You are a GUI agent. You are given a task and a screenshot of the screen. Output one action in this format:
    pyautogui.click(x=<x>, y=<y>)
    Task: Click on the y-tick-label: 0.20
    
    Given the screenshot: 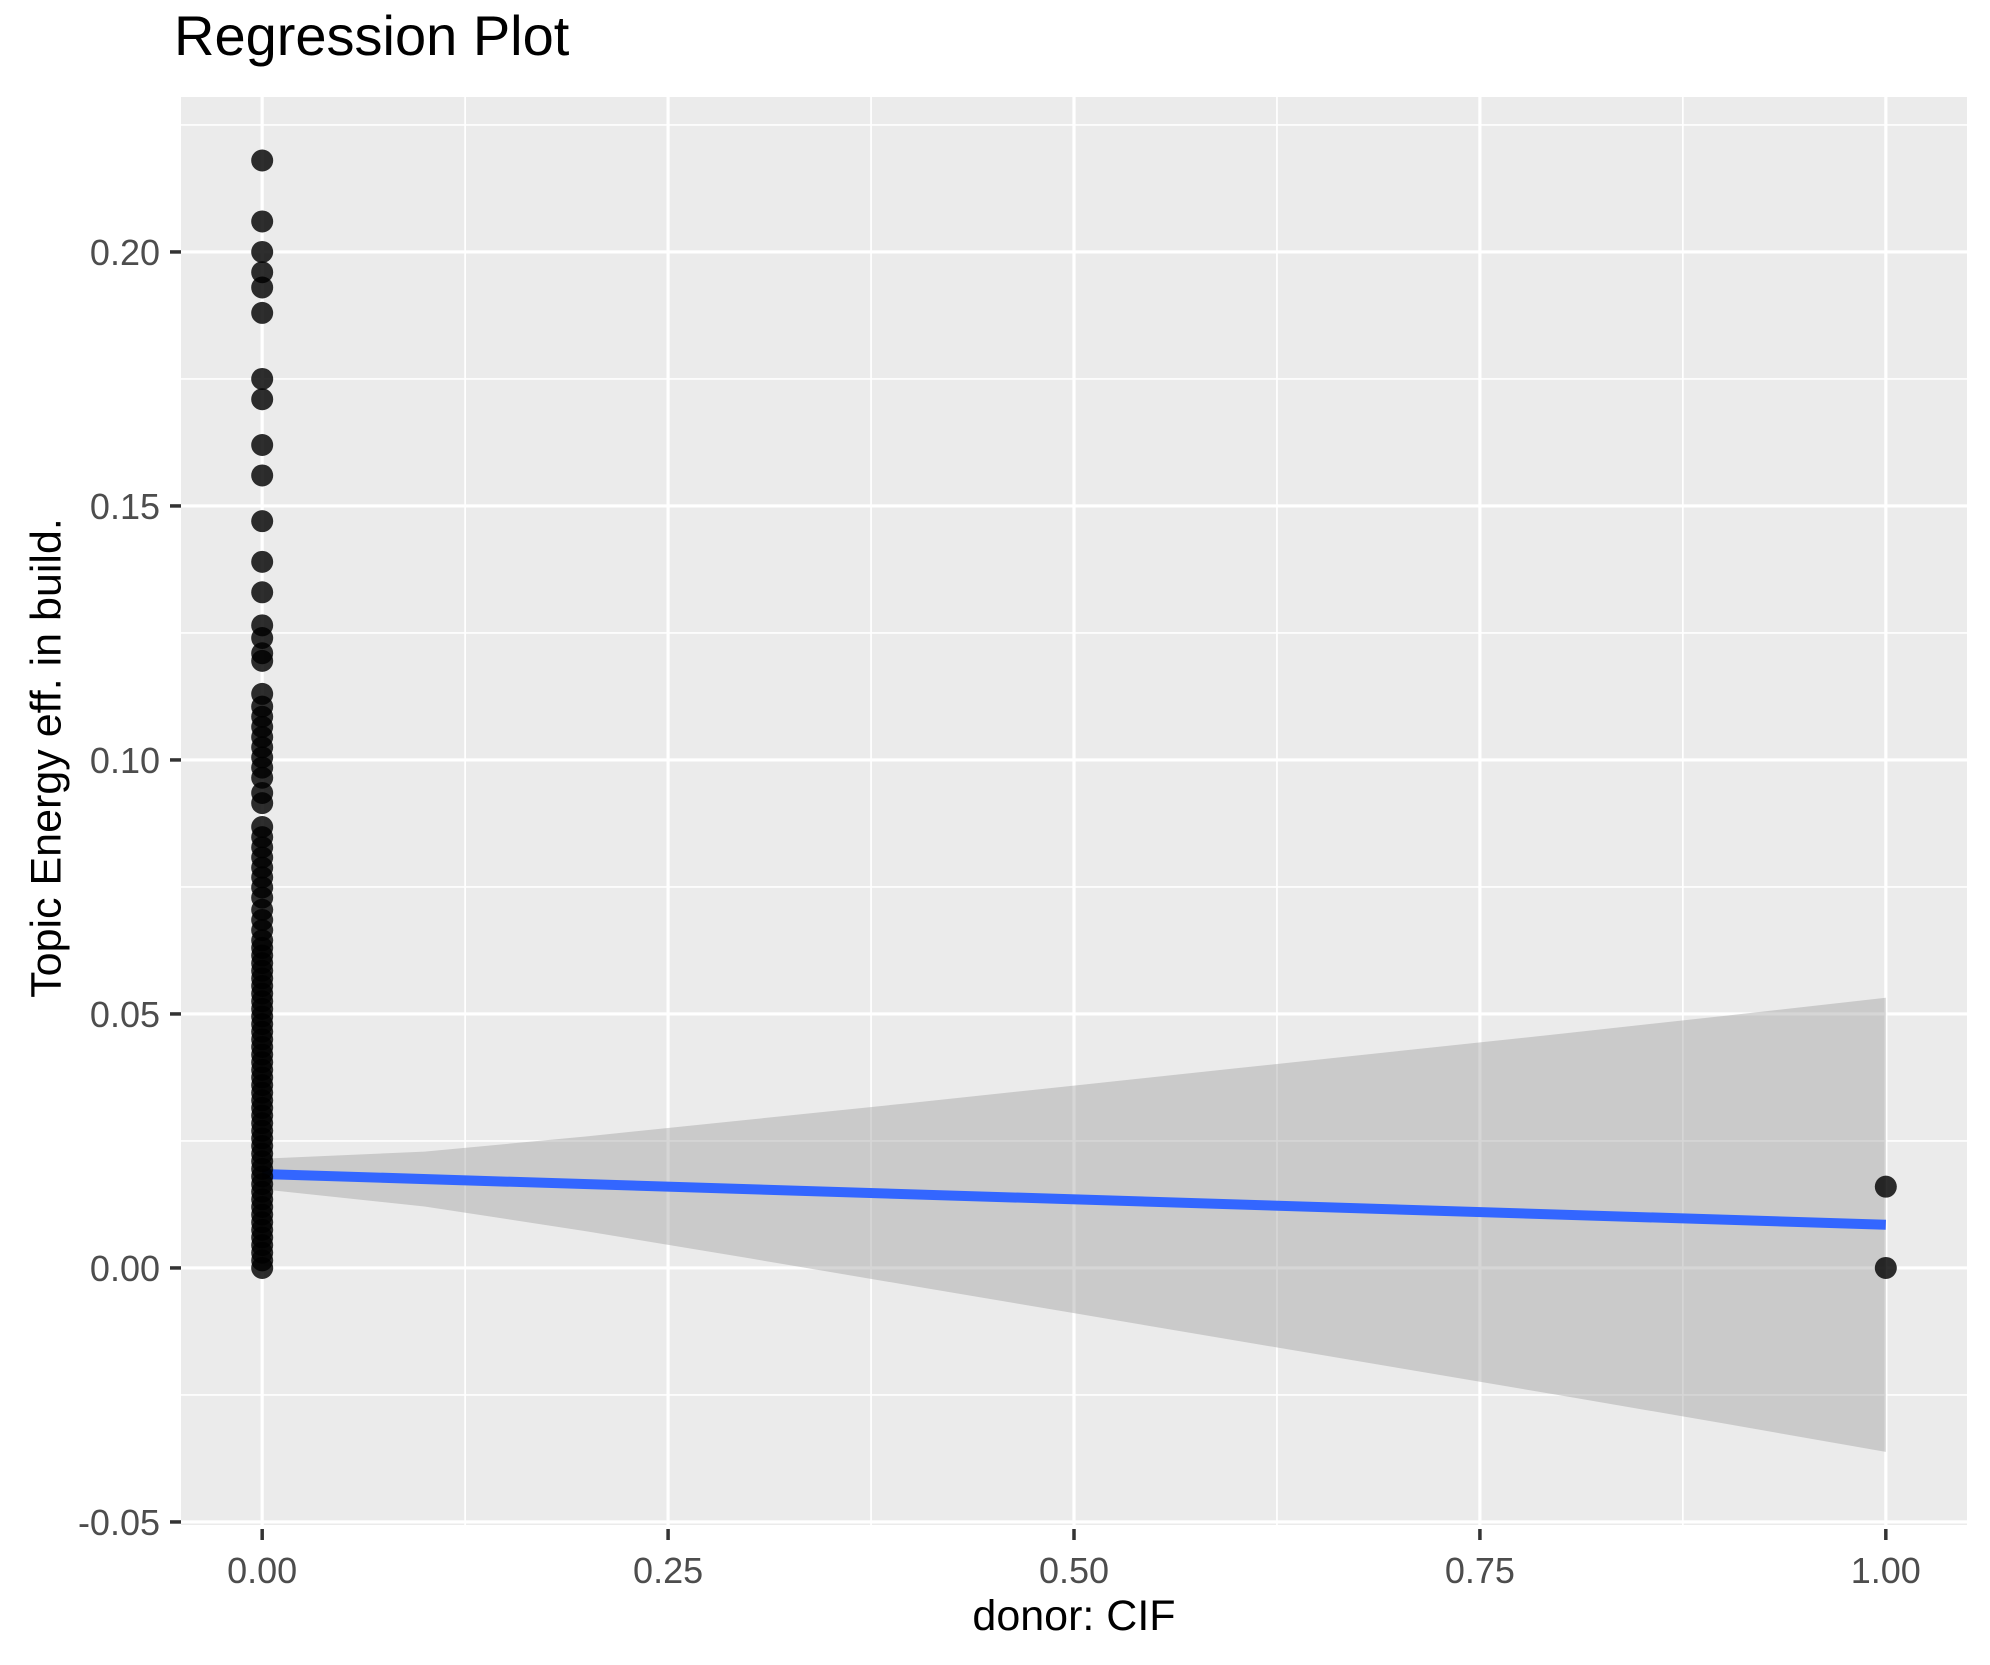 What is the action you would take?
    pyautogui.click(x=125, y=252)
    